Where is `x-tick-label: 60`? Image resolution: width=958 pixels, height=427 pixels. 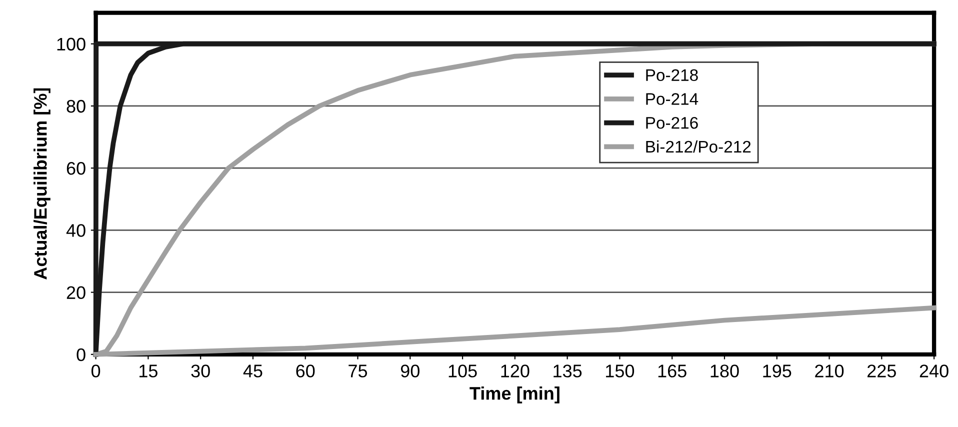
x-tick-label: 60 is located at coordinates (305, 371).